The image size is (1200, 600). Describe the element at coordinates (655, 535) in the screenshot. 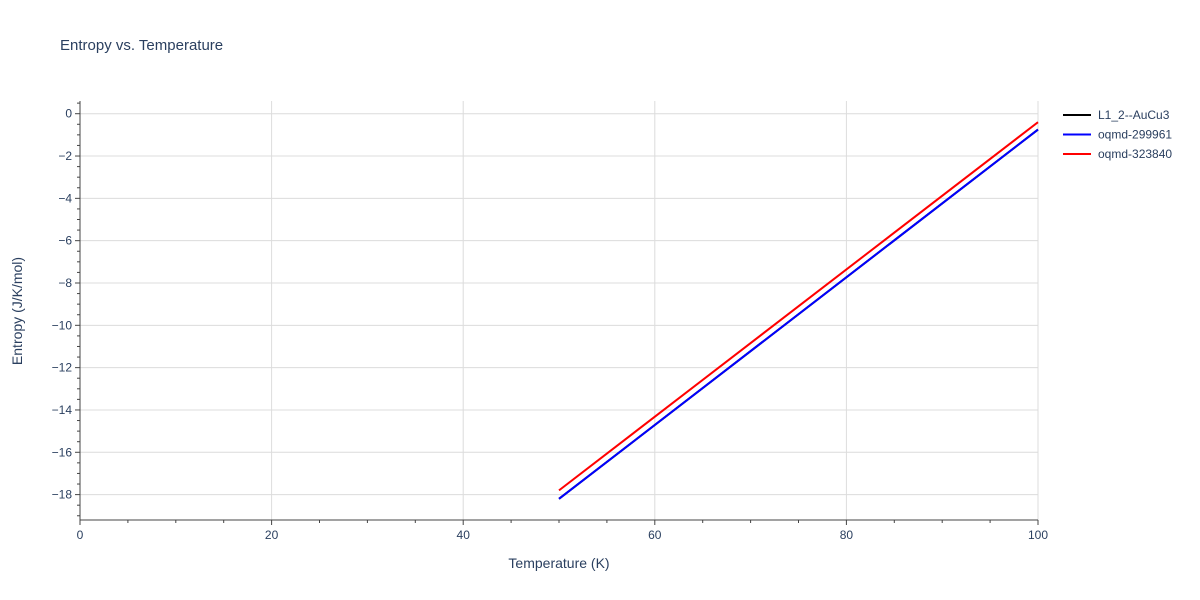

I see `x-tick-label: 60` at that location.